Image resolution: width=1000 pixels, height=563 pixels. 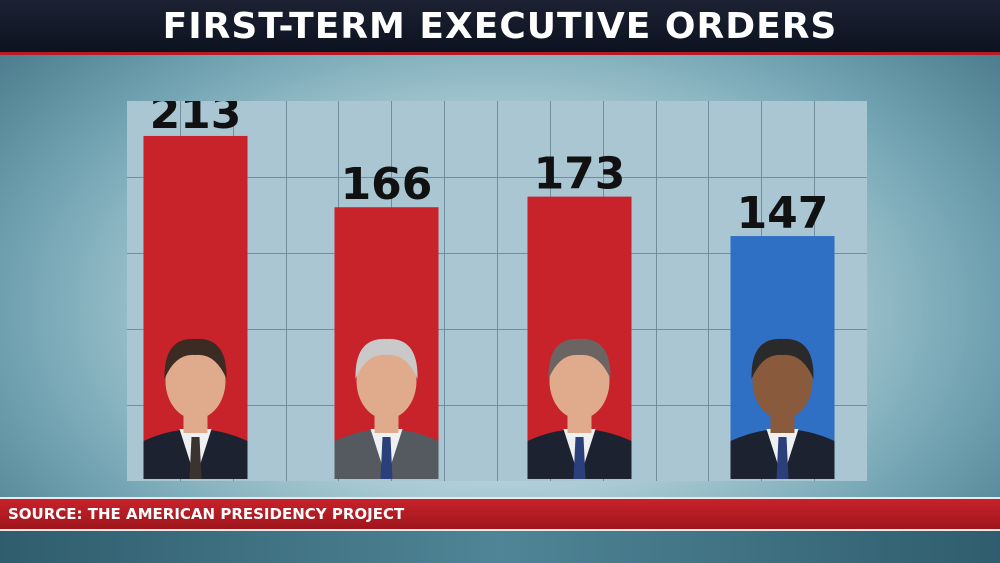 I want to click on data-label: 166, so click(x=387, y=184).